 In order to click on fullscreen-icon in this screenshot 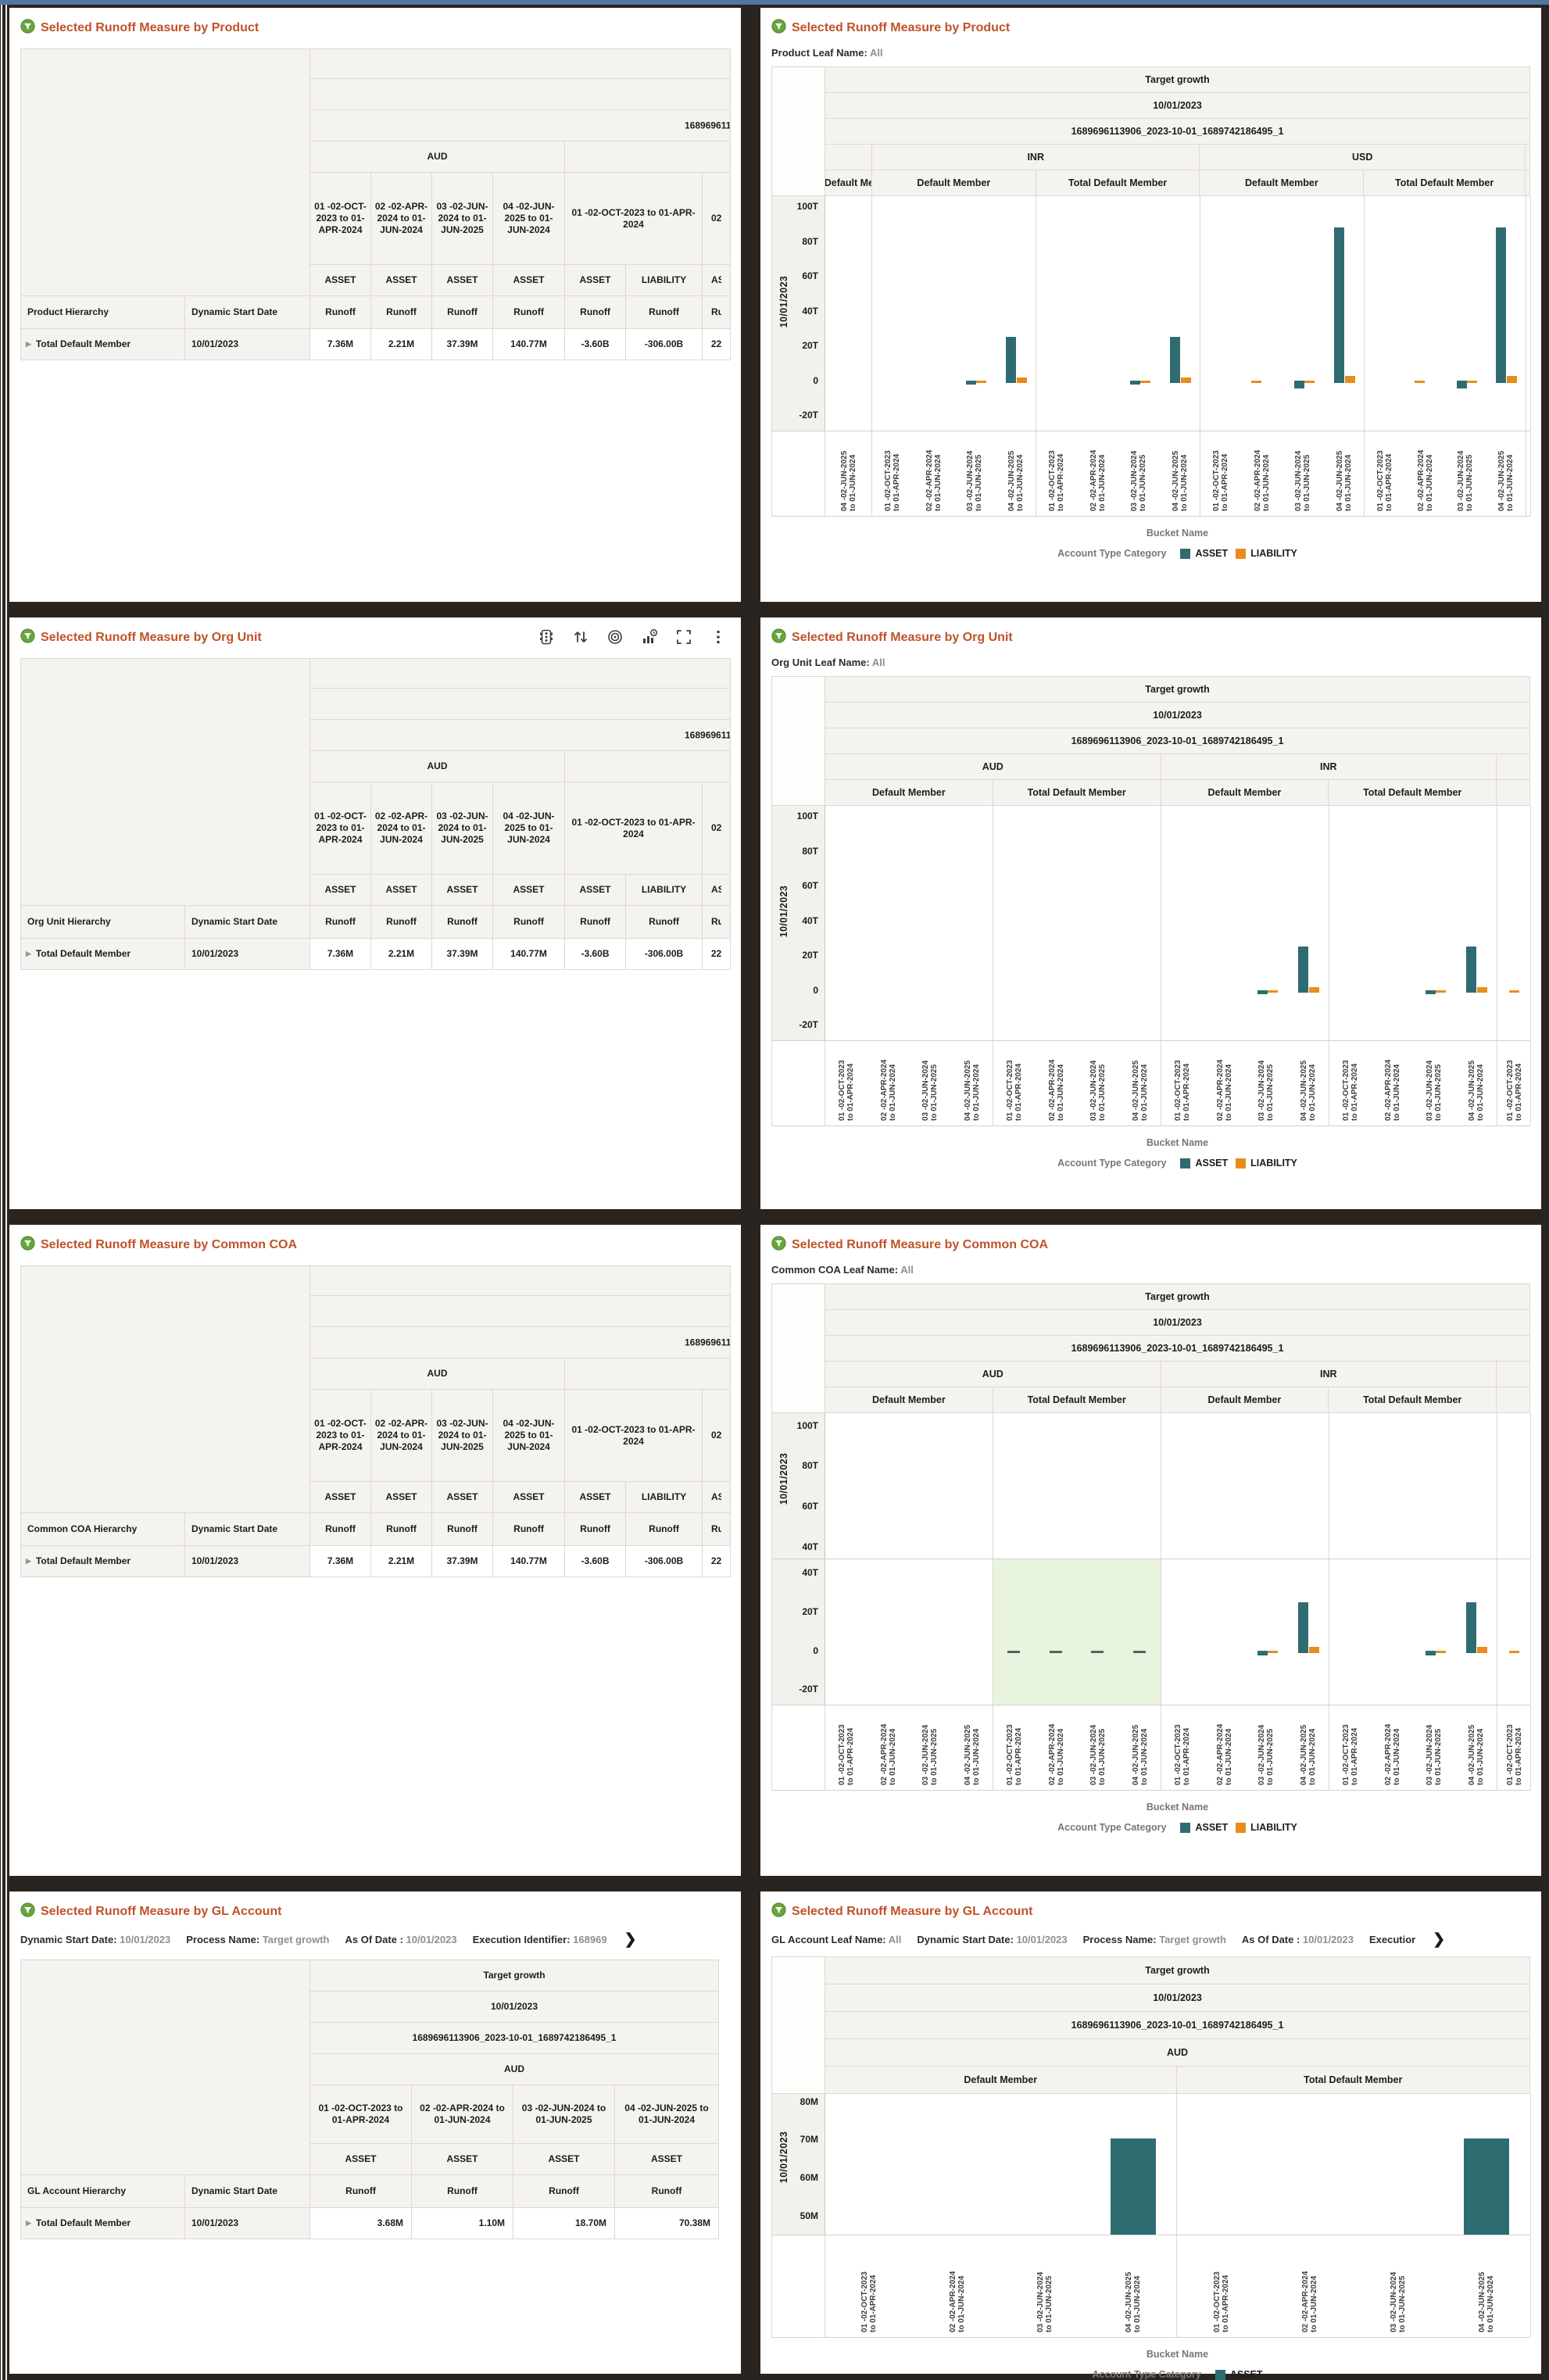, I will do `click(683, 637)`.